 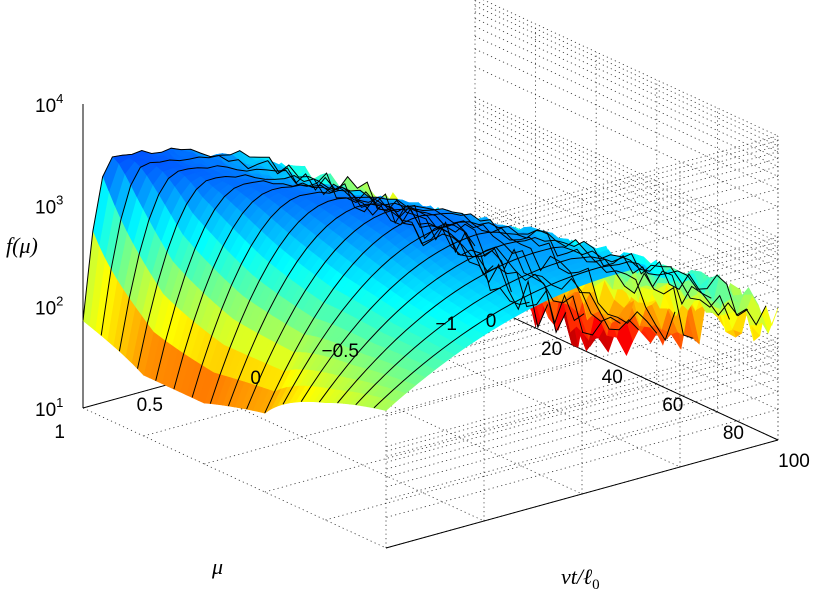 I want to click on mu-tick-label: 0.5, so click(x=150, y=405).